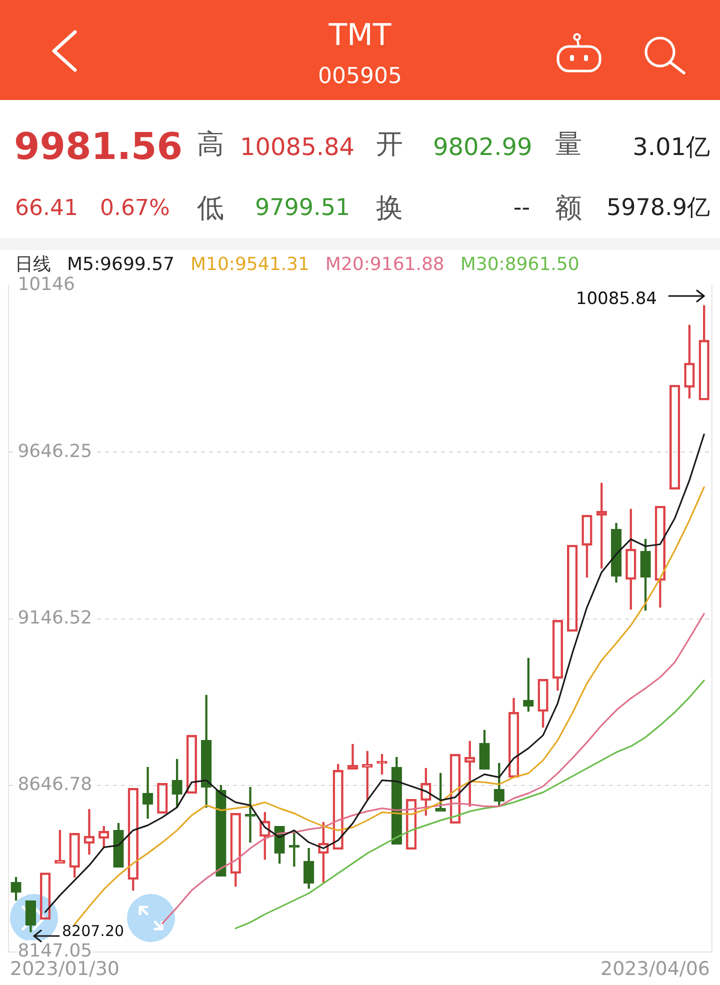 The image size is (720, 985). I want to click on y-tick-label: 9146.52, so click(55, 617).